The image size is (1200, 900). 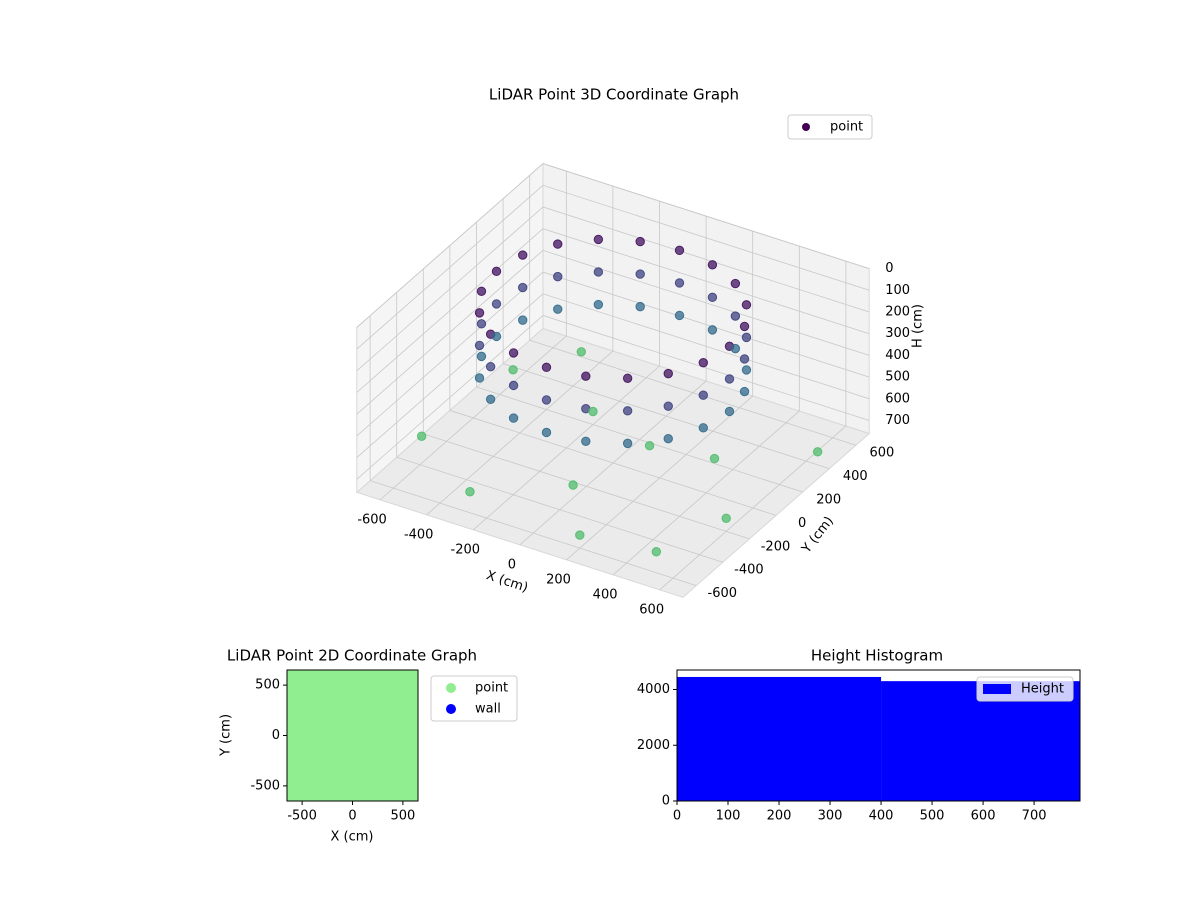 I want to click on y-tick-label: 500, so click(x=267, y=685).